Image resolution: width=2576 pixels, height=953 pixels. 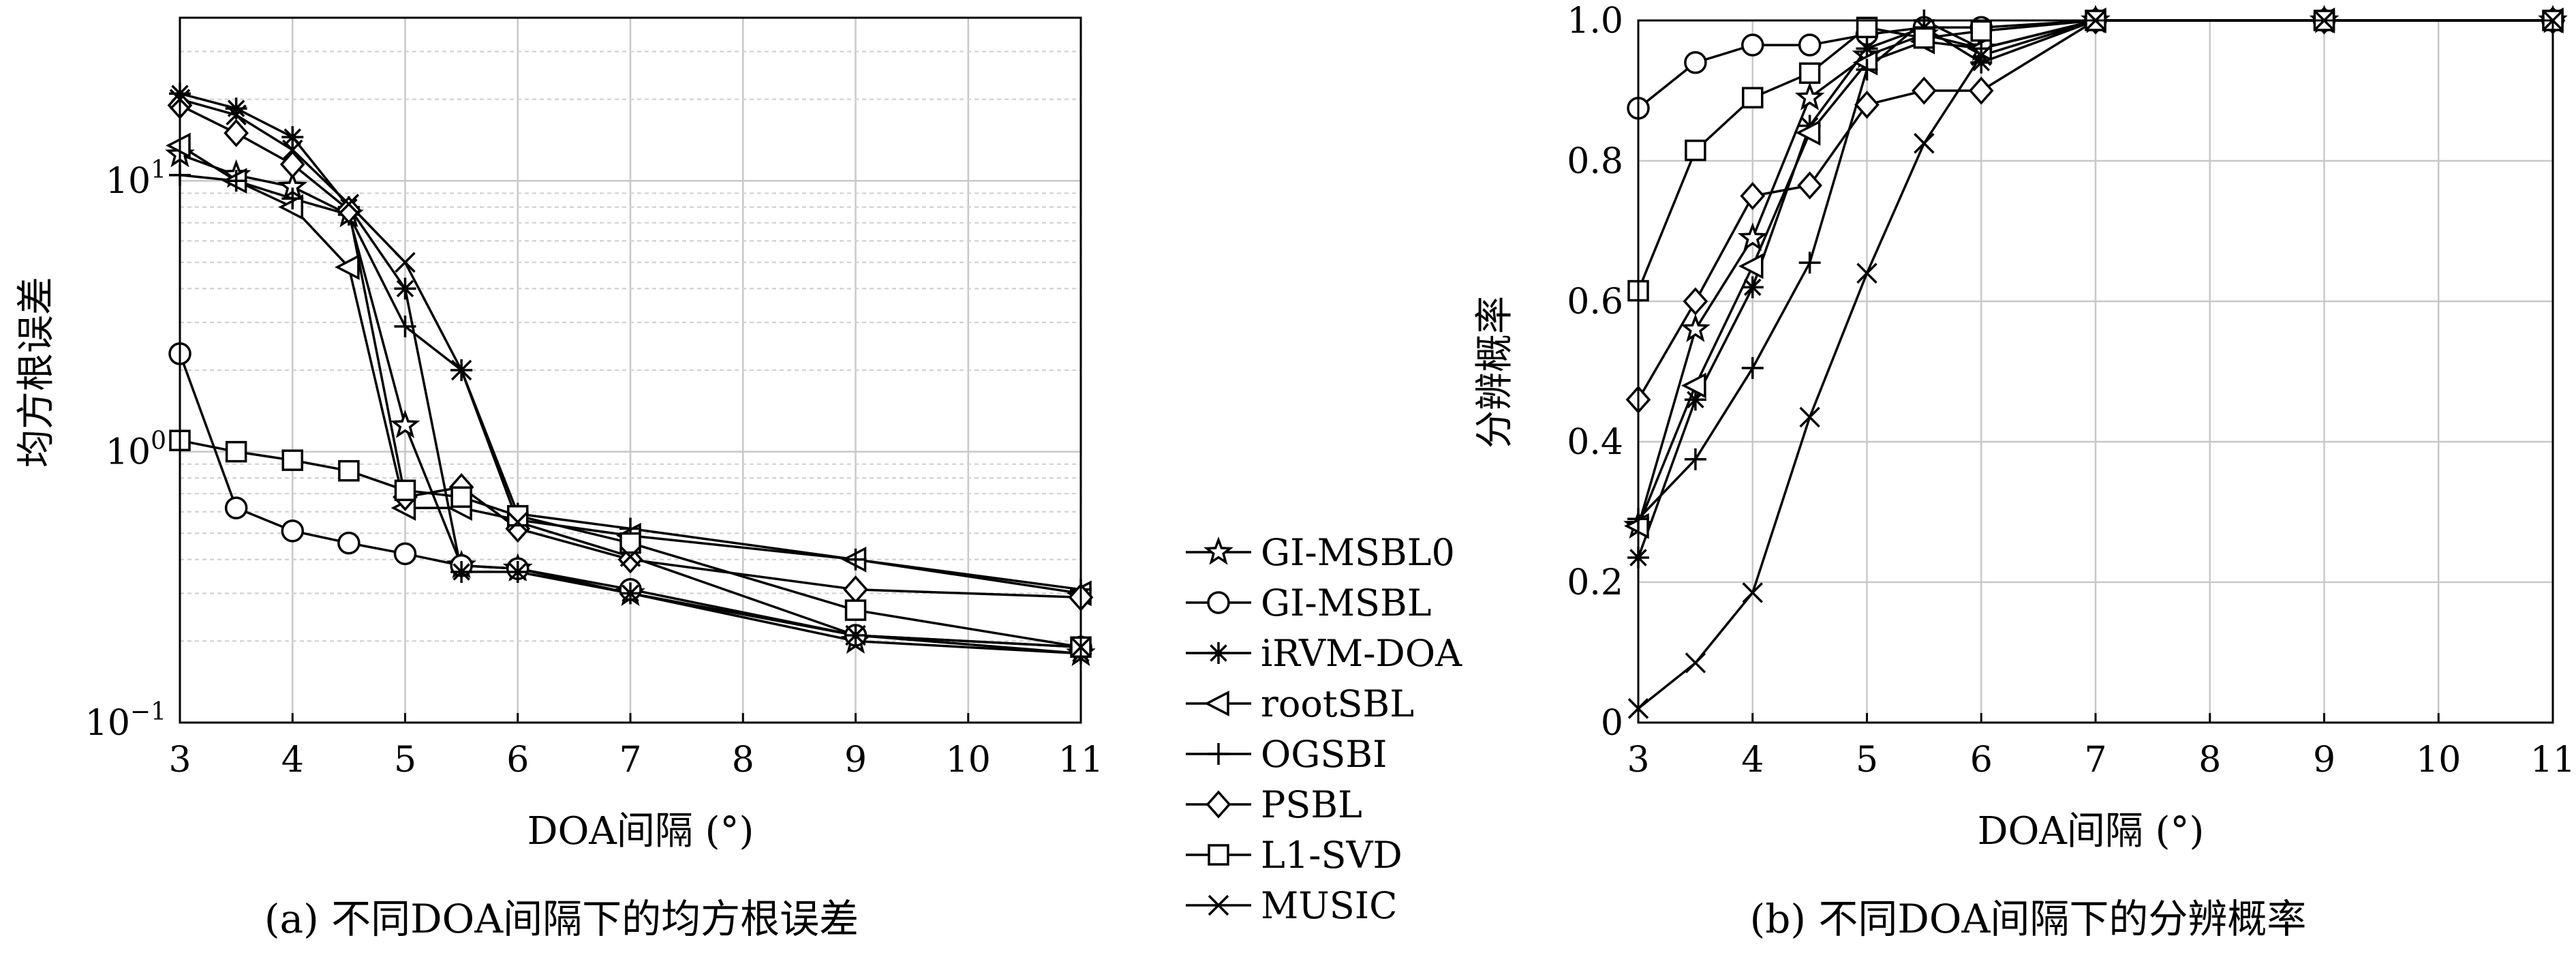 What do you see at coordinates (1595, 22) in the screenshot?
I see `b-y-tick-label: 1.0` at bounding box center [1595, 22].